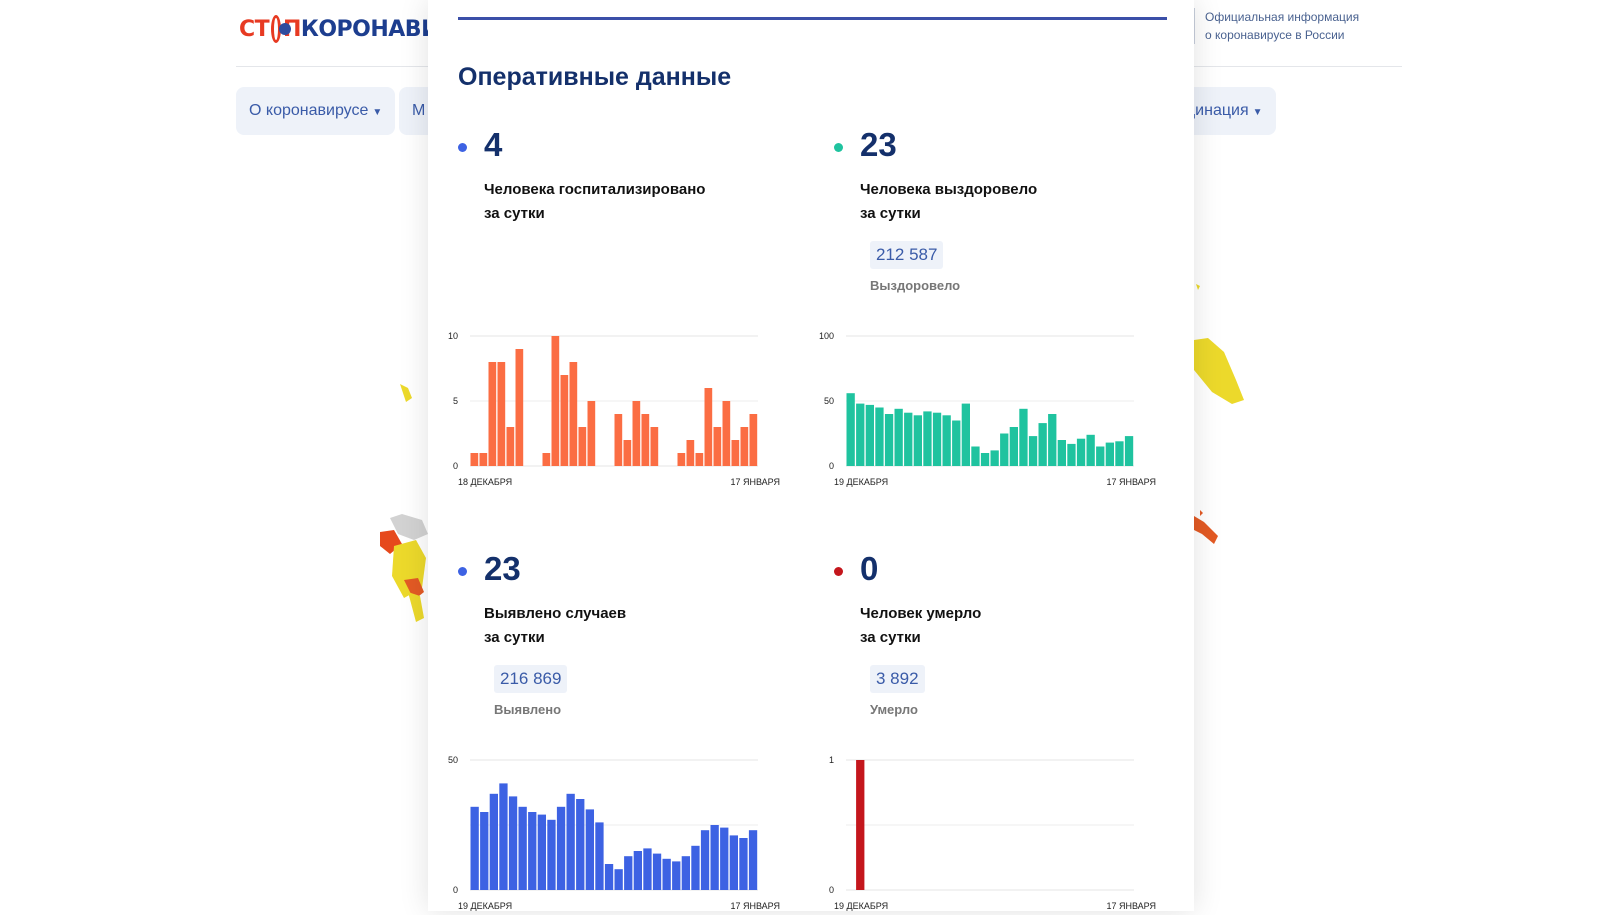 The height and width of the screenshot is (915, 1620). Describe the element at coordinates (610, 832) in the screenshot. I see `chart-detected: 0 50 19 ДЕКАБРЯ 17 ЯНВАРЯ` at that location.